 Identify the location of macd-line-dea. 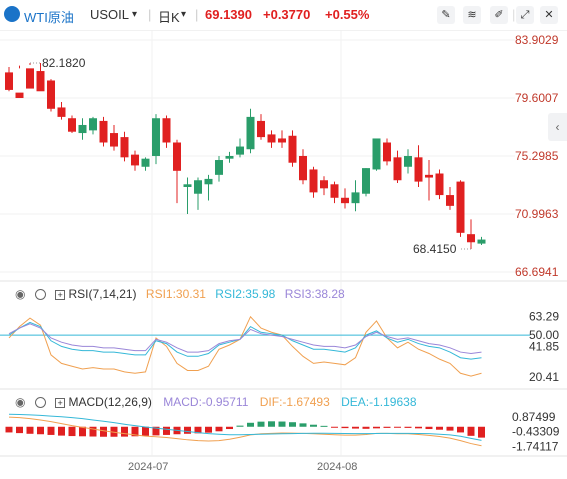
(245, 427).